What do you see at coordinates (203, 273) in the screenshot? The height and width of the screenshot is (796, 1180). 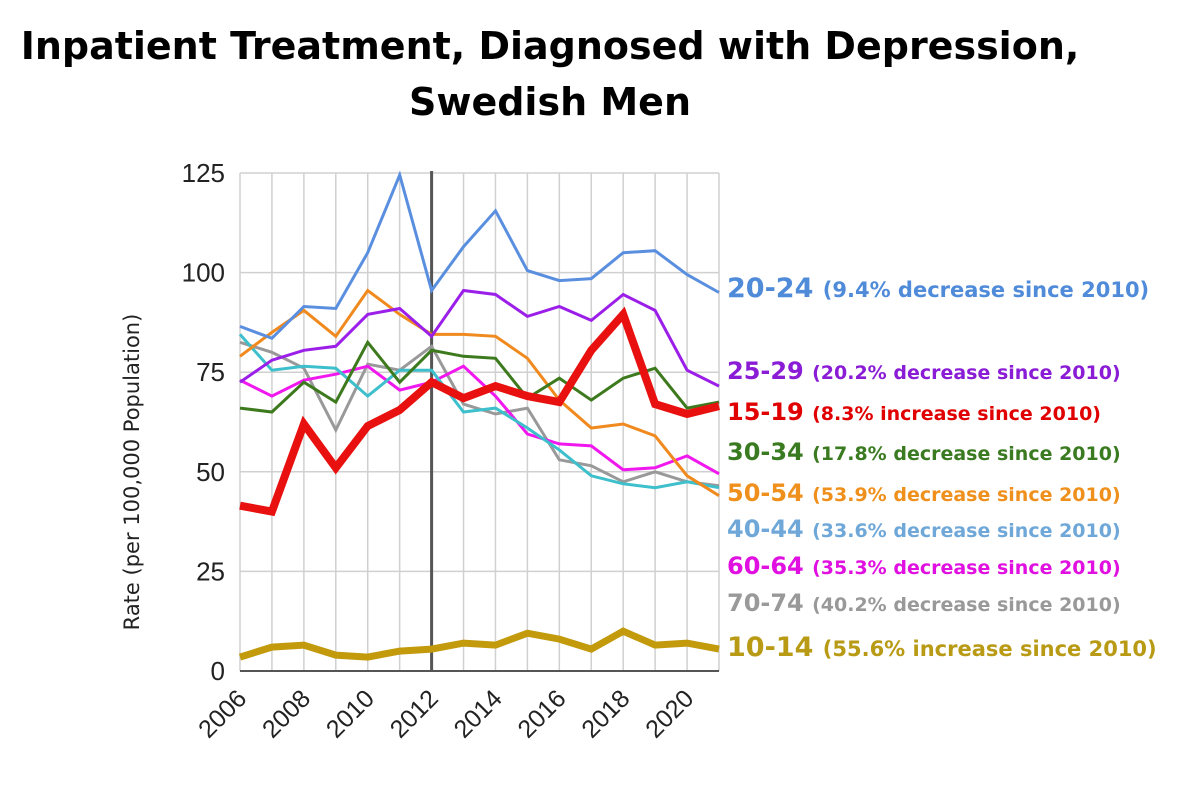 I see `y-tick-label: 100` at bounding box center [203, 273].